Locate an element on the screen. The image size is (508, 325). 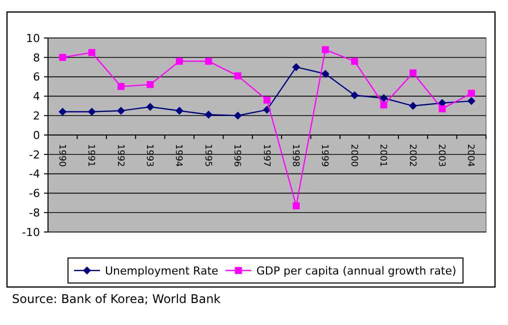
y-tick-label: -6 is located at coordinates (34, 193).